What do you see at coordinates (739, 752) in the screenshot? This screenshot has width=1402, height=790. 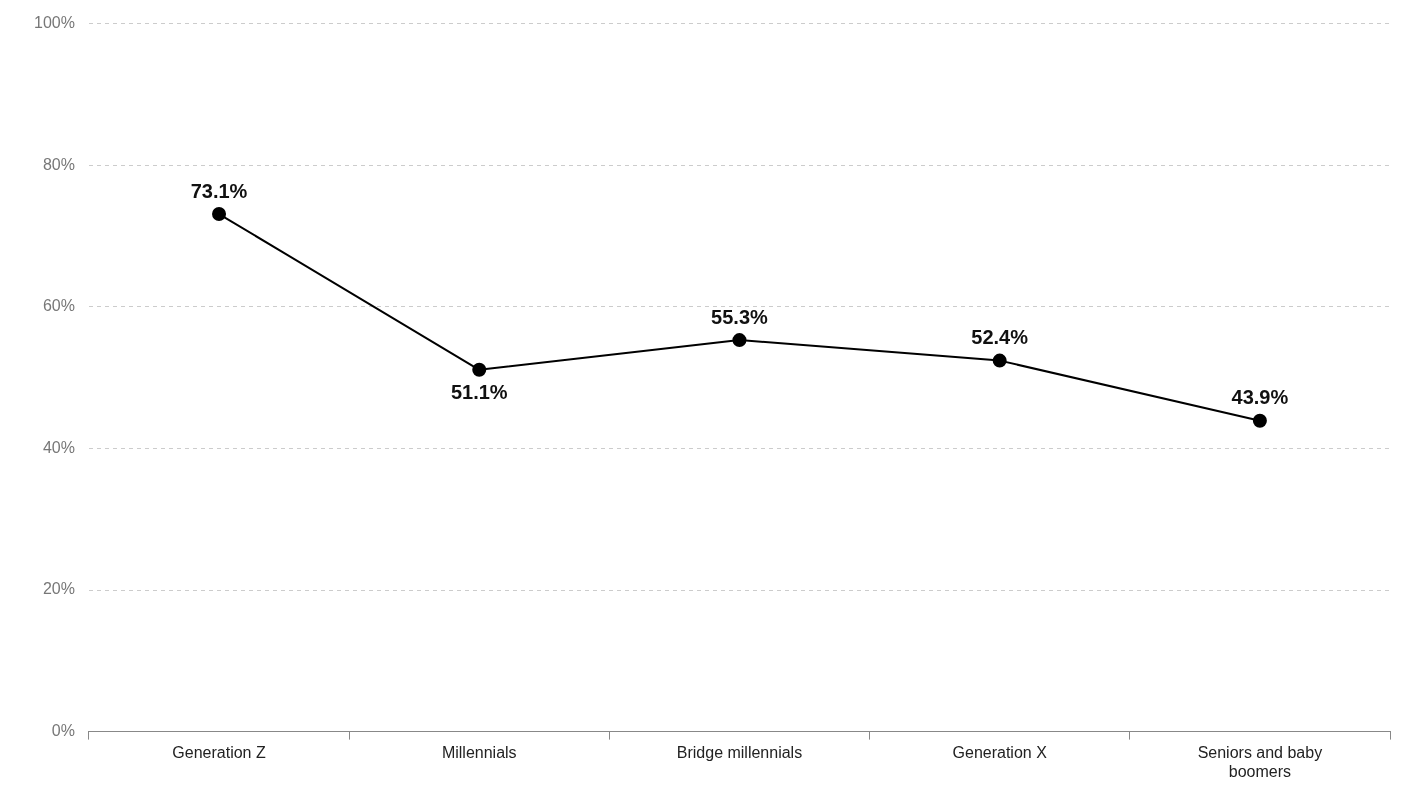 I see `x-tick-label: Bridge millennials` at bounding box center [739, 752].